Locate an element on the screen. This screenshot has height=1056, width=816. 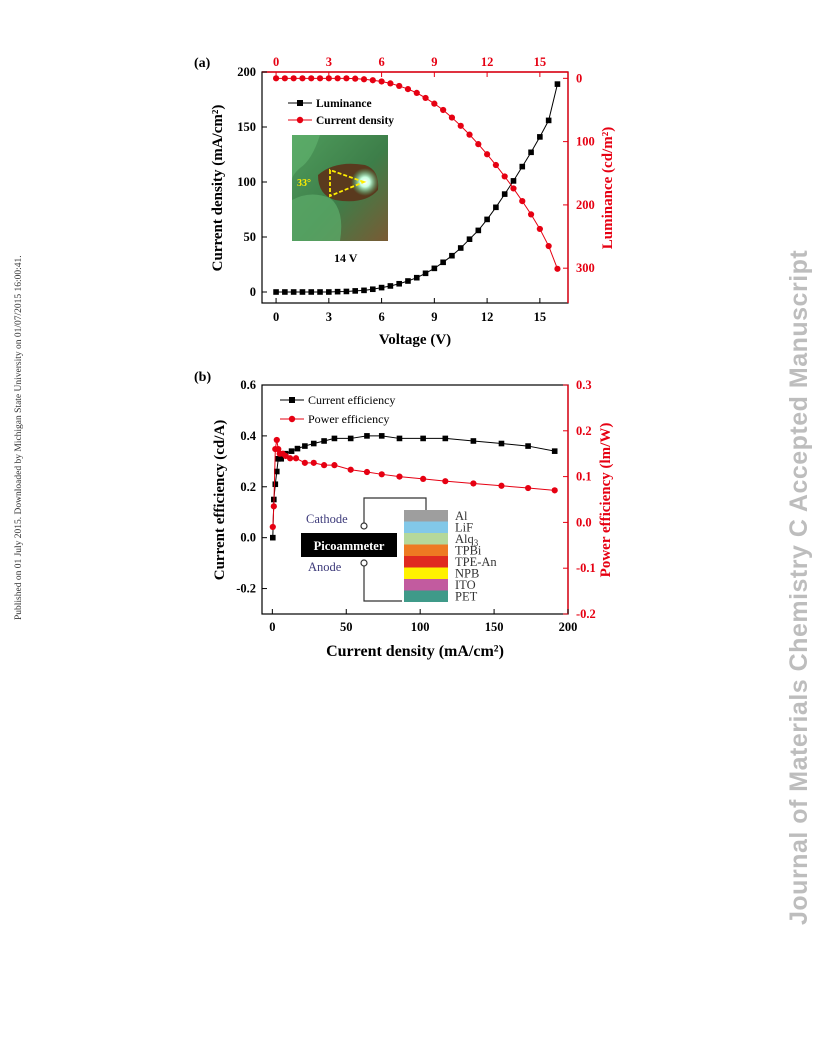
layer-pet is located at coordinates (426, 596).